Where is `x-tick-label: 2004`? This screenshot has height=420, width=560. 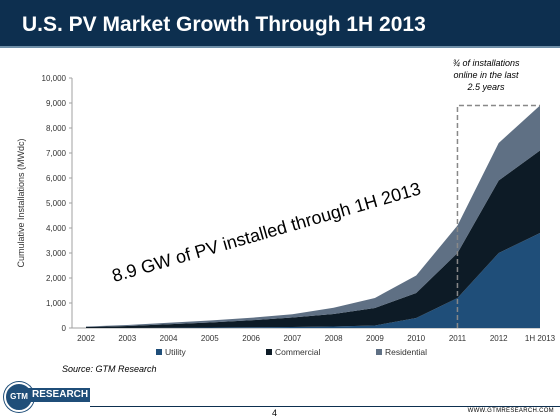
x-tick-label: 2004 is located at coordinates (169, 338).